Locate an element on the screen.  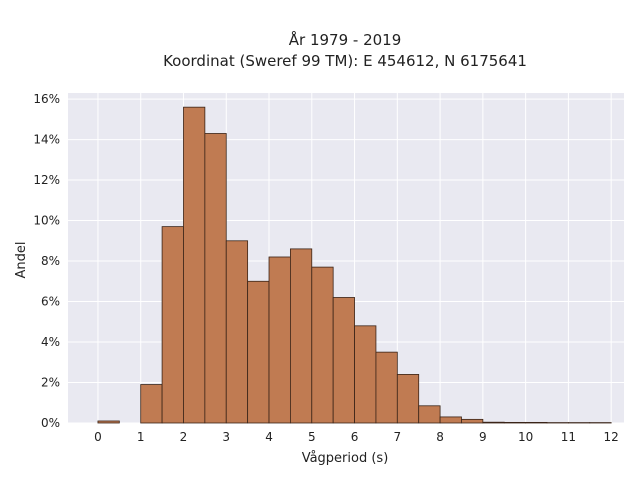
x-tick-label: 12 is located at coordinates (611, 437).